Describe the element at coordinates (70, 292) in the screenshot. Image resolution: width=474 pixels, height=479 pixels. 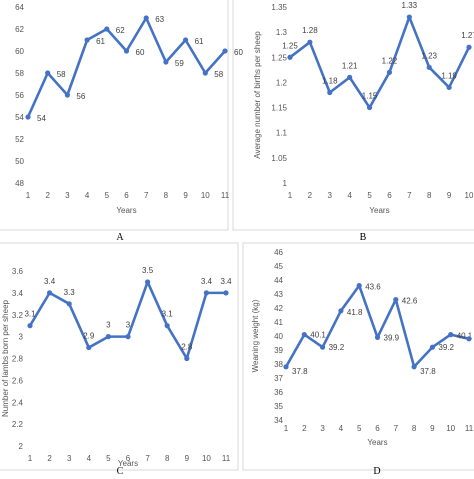
I see `data-label: 3.3` at that location.